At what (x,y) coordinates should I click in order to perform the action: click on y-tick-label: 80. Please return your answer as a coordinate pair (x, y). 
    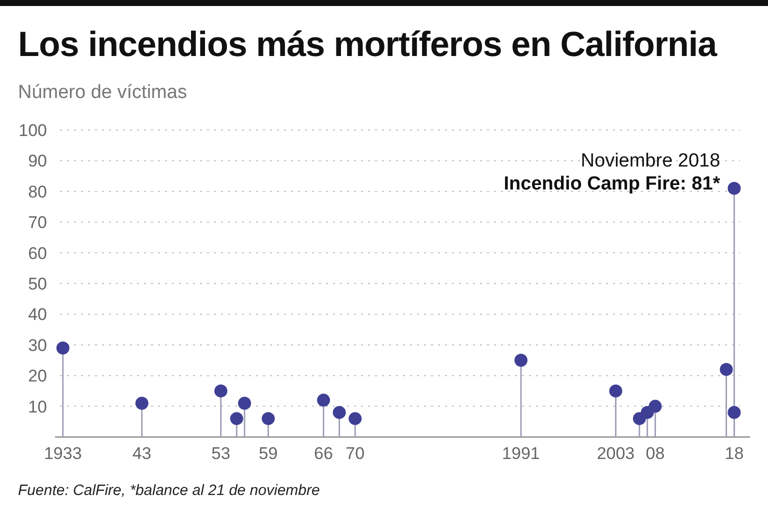
    Looking at the image, I should click on (37, 192).